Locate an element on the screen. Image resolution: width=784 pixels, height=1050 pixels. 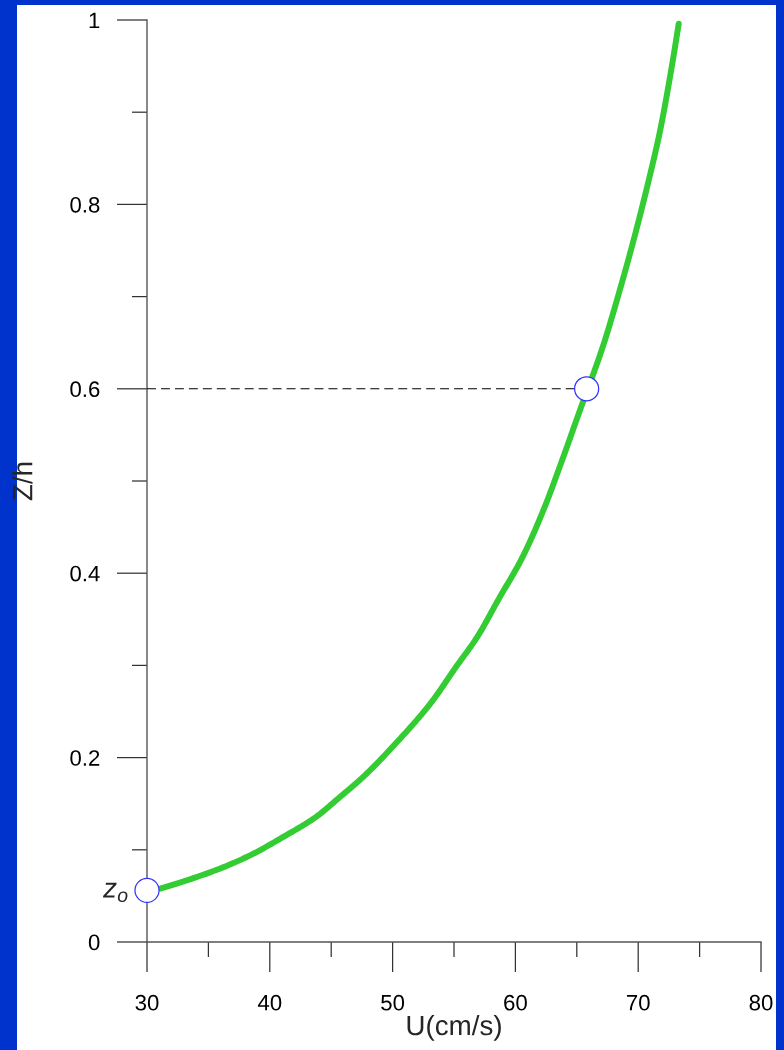
y-tick-label: 0 is located at coordinates (94, 942).